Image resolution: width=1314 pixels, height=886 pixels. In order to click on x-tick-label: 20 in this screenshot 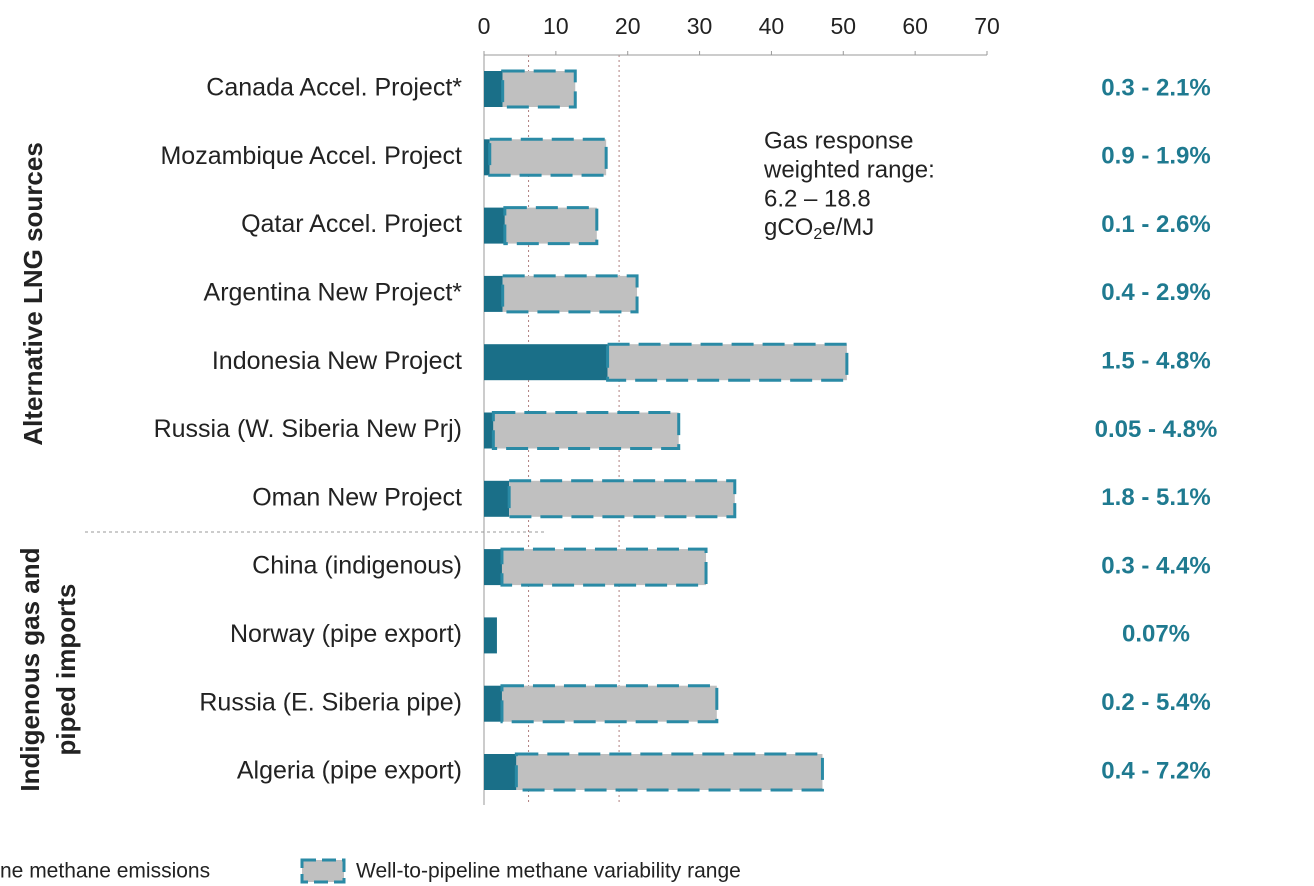, I will do `click(628, 26)`.